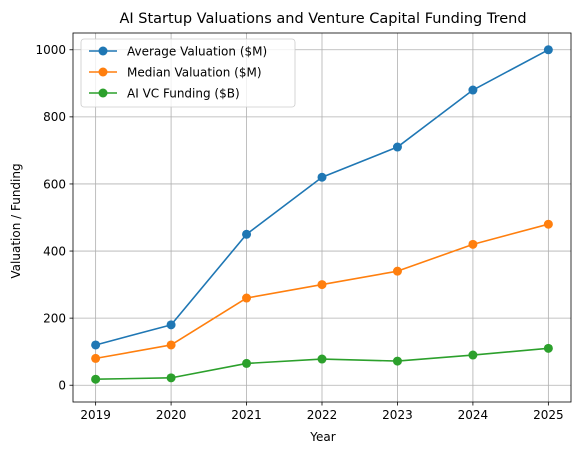 Image resolution: width=580 pixels, height=455 pixels. Describe the element at coordinates (183, 93) in the screenshot. I see `legend-label: AI VC Funding ($B)` at that location.